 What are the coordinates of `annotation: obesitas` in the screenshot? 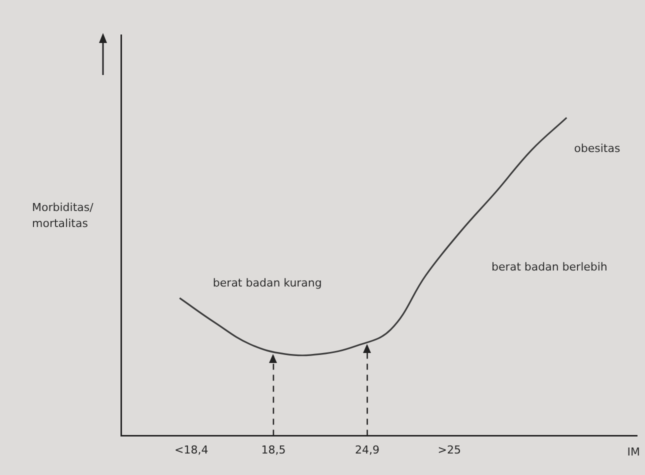 It's located at (597, 149).